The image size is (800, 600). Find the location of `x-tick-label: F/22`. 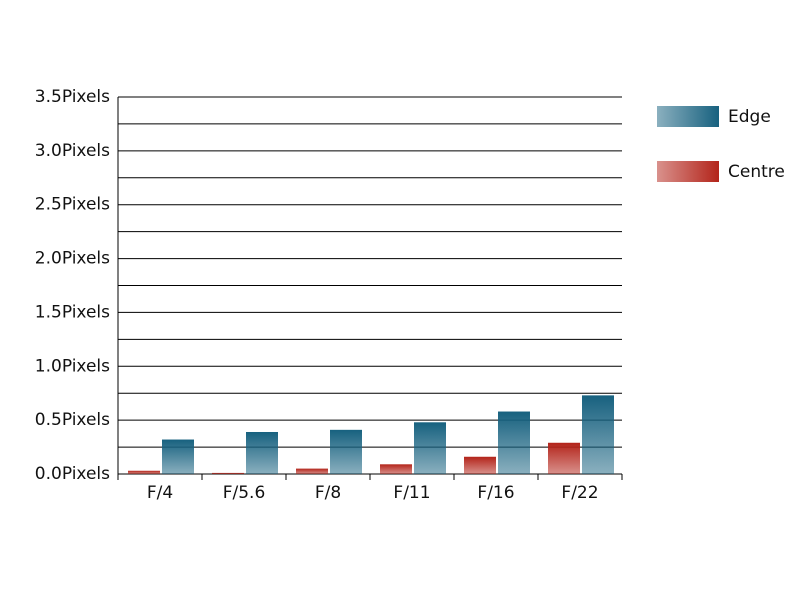

x-tick-label: F/22 is located at coordinates (579, 493).